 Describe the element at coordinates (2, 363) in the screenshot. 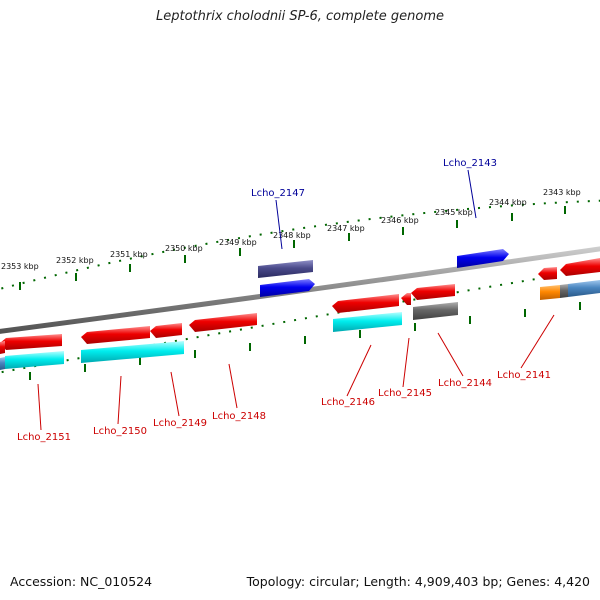

I see `partial-gene-left` at that location.